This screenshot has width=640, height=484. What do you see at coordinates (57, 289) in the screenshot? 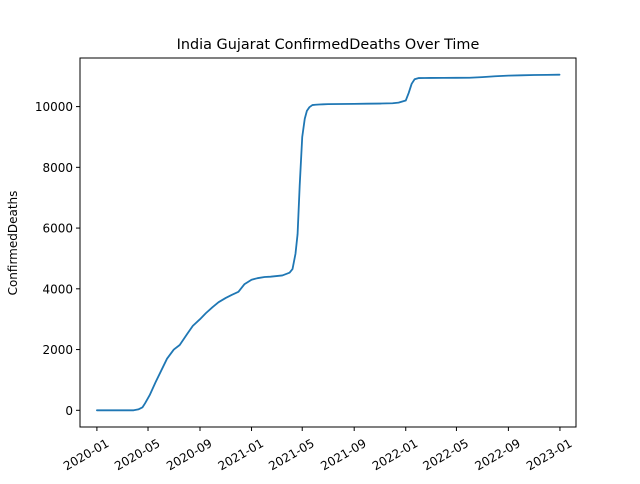
I see `y-tick-label: 4000` at bounding box center [57, 289].